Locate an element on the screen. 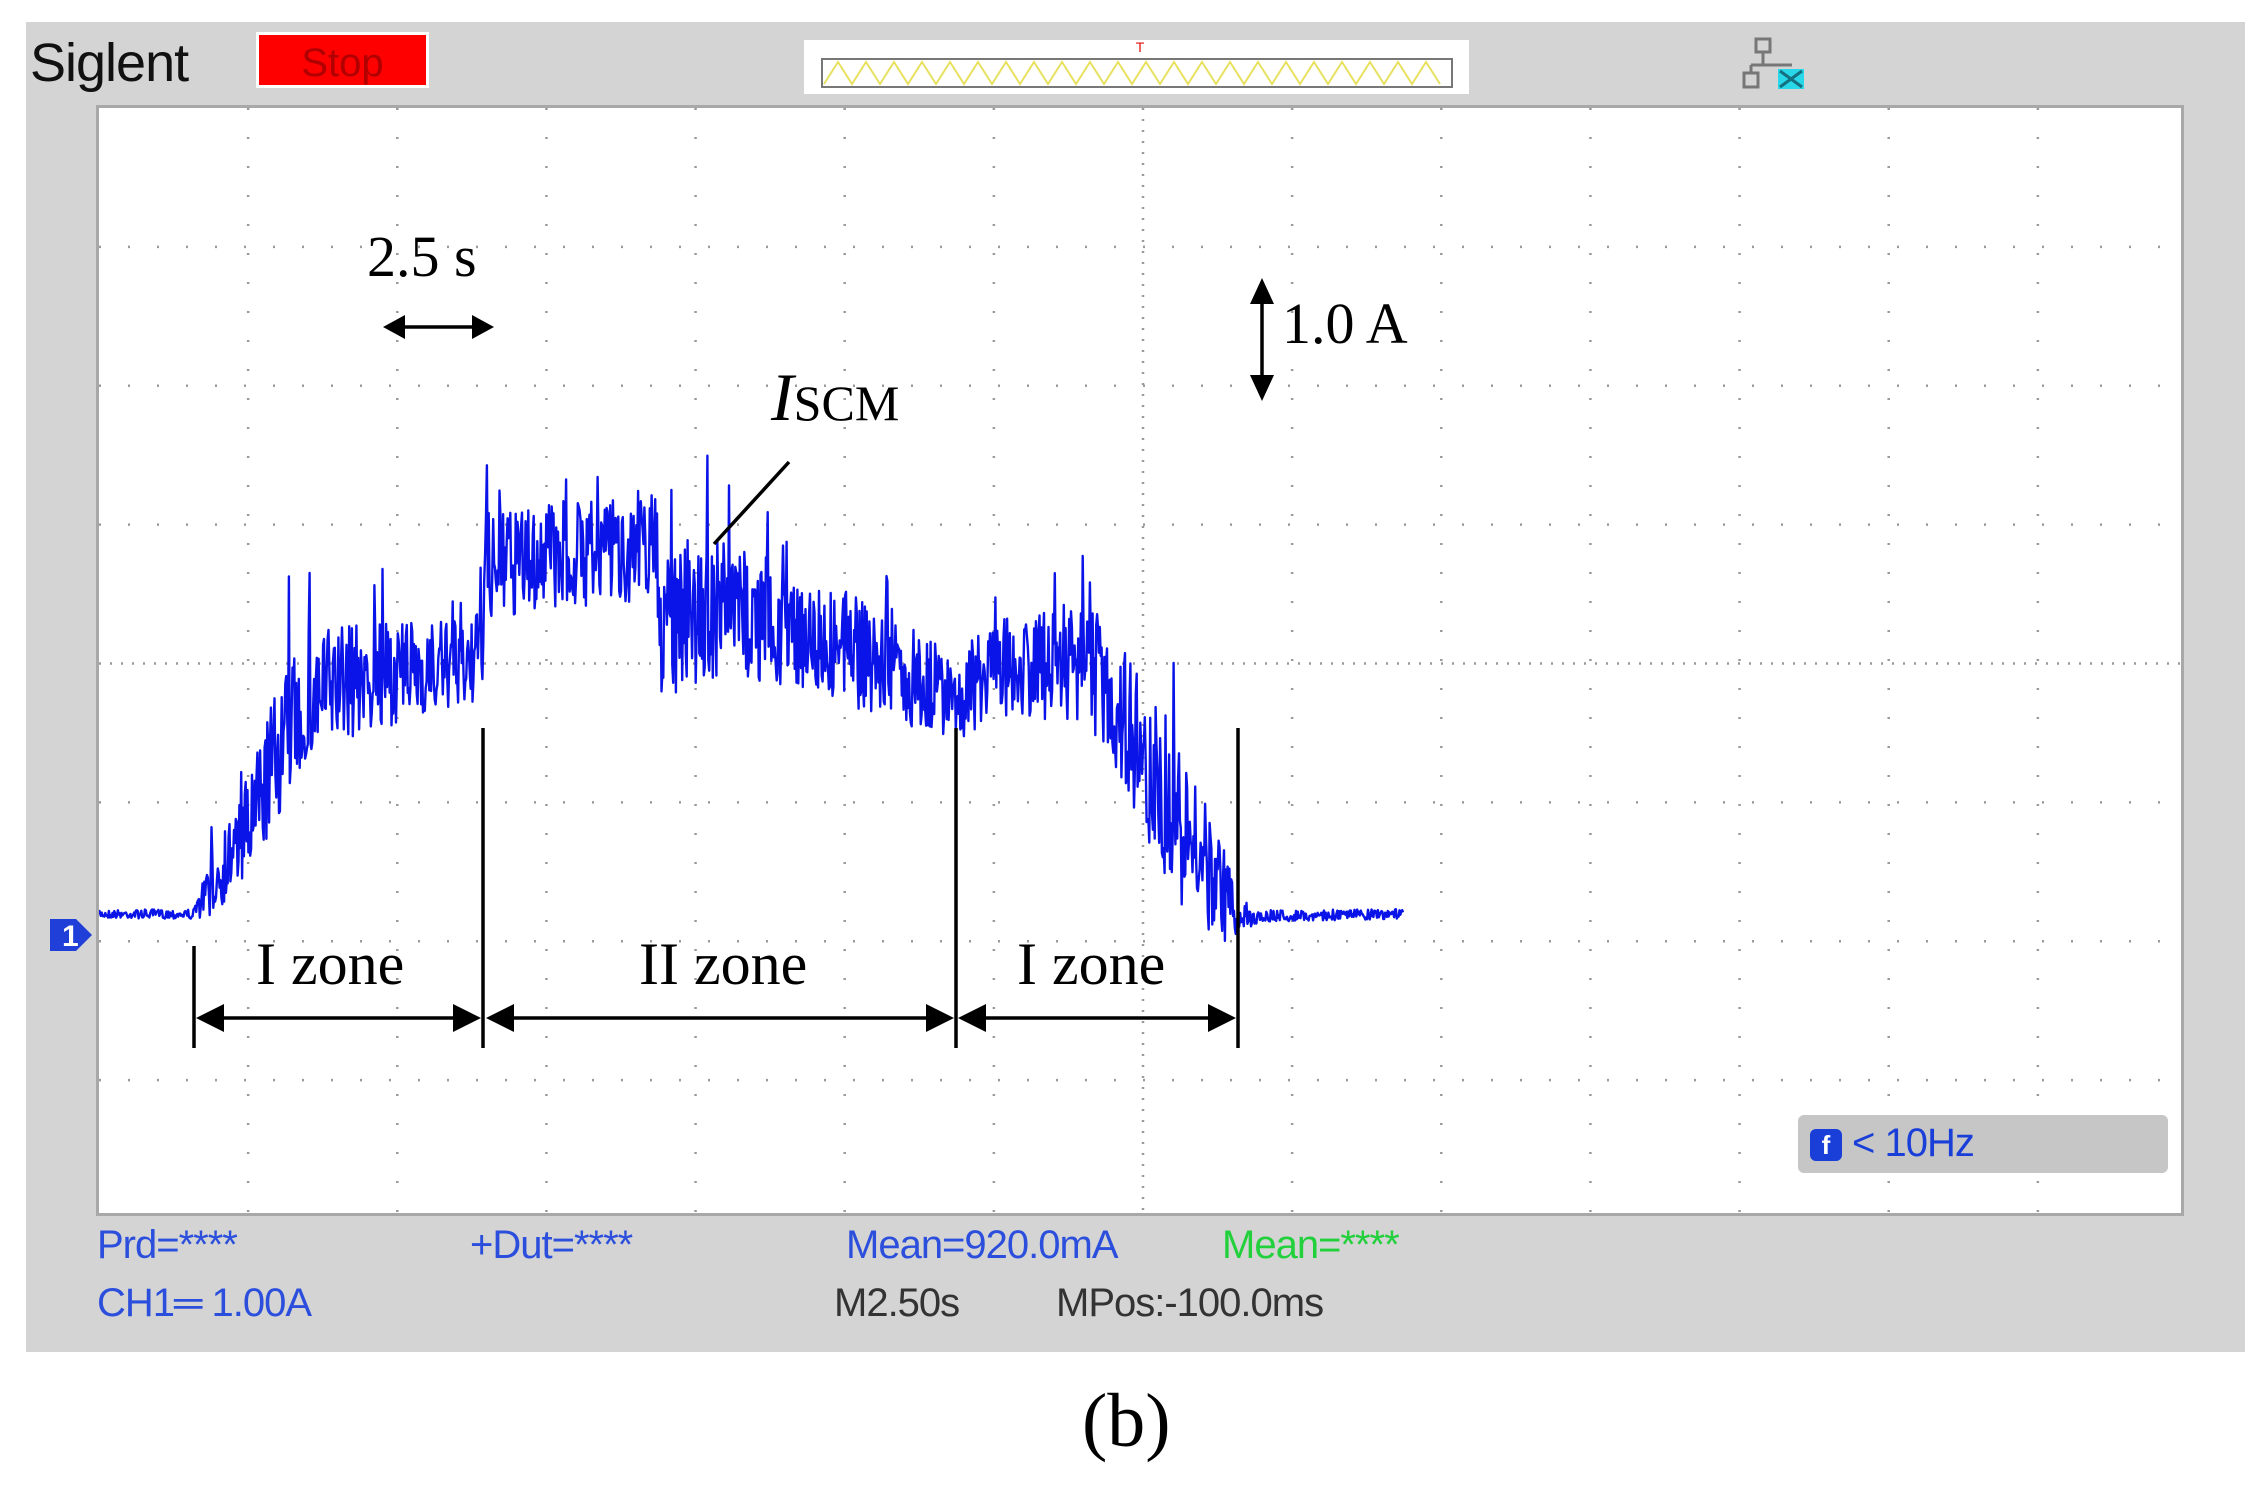  memory-timebar: T is located at coordinates (1136, 67).